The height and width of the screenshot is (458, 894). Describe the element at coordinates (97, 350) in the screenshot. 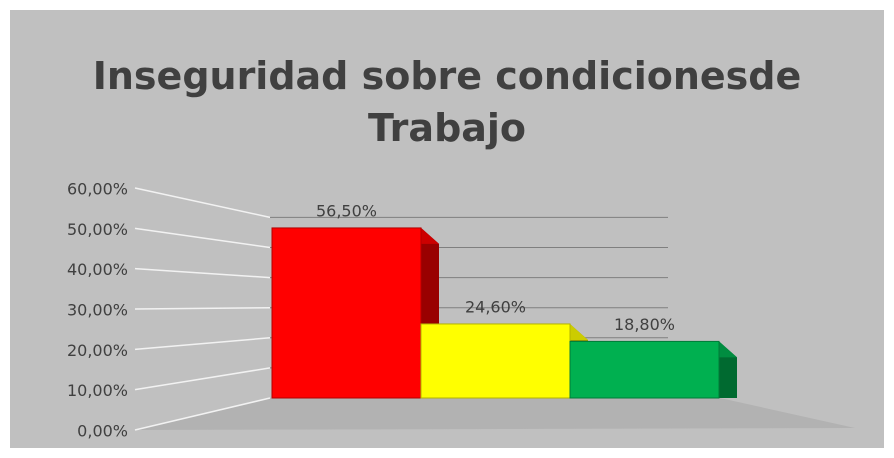

I see `y-tick-label: 20,00%` at that location.